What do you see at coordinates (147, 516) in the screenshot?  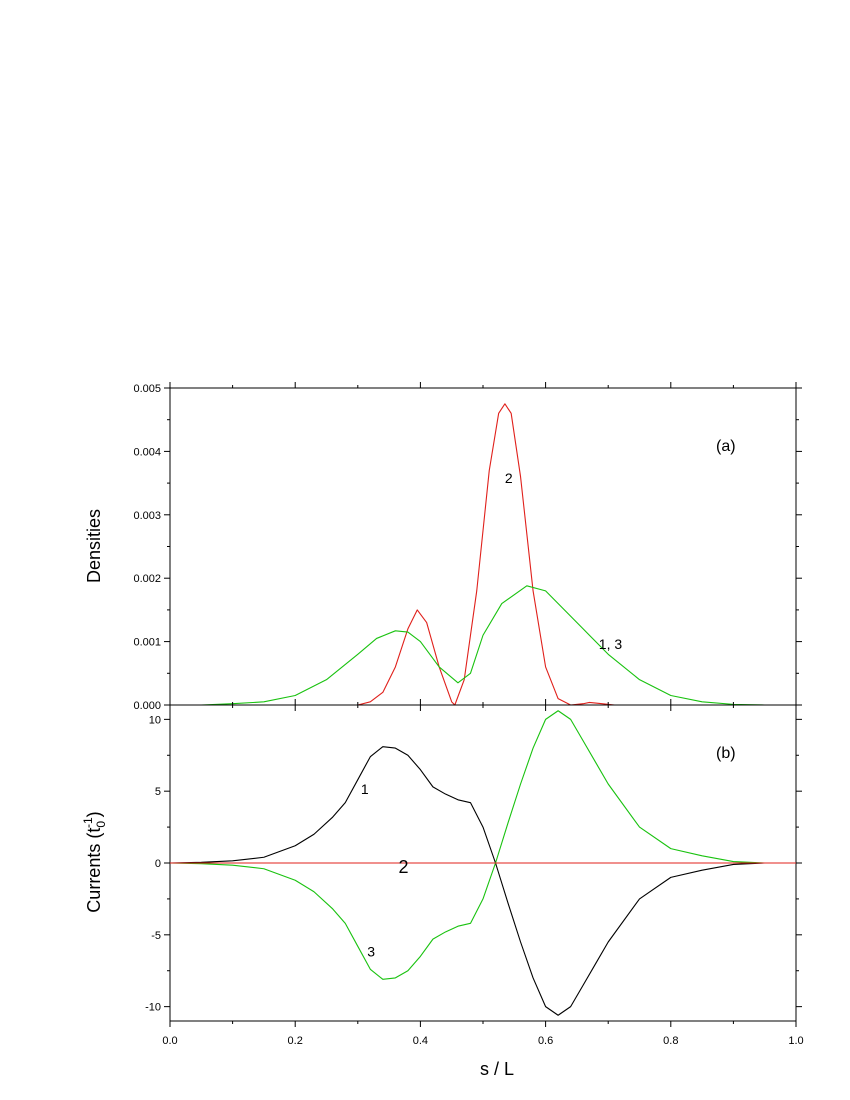 I see `y-tick-label: 0.003` at bounding box center [147, 516].